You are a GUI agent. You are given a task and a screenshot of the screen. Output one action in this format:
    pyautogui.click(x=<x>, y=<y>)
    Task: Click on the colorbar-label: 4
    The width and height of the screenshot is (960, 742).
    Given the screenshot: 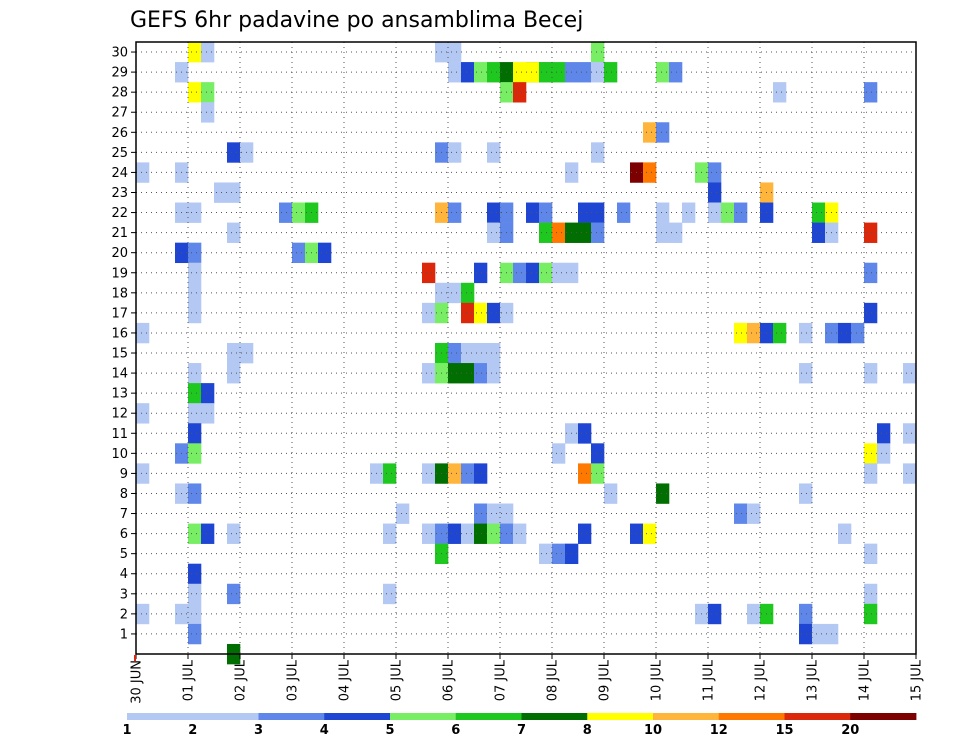 What is the action you would take?
    pyautogui.click(x=324, y=730)
    